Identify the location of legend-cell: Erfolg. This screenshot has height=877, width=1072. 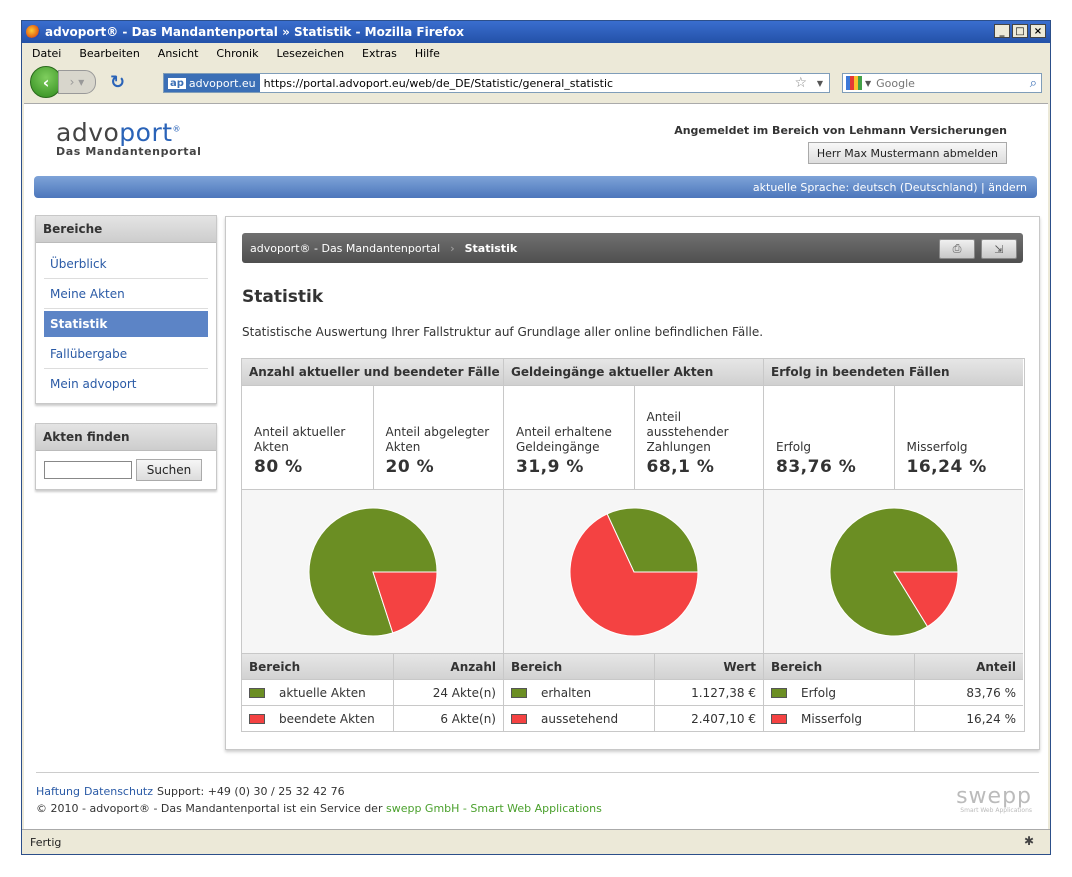
(839, 692).